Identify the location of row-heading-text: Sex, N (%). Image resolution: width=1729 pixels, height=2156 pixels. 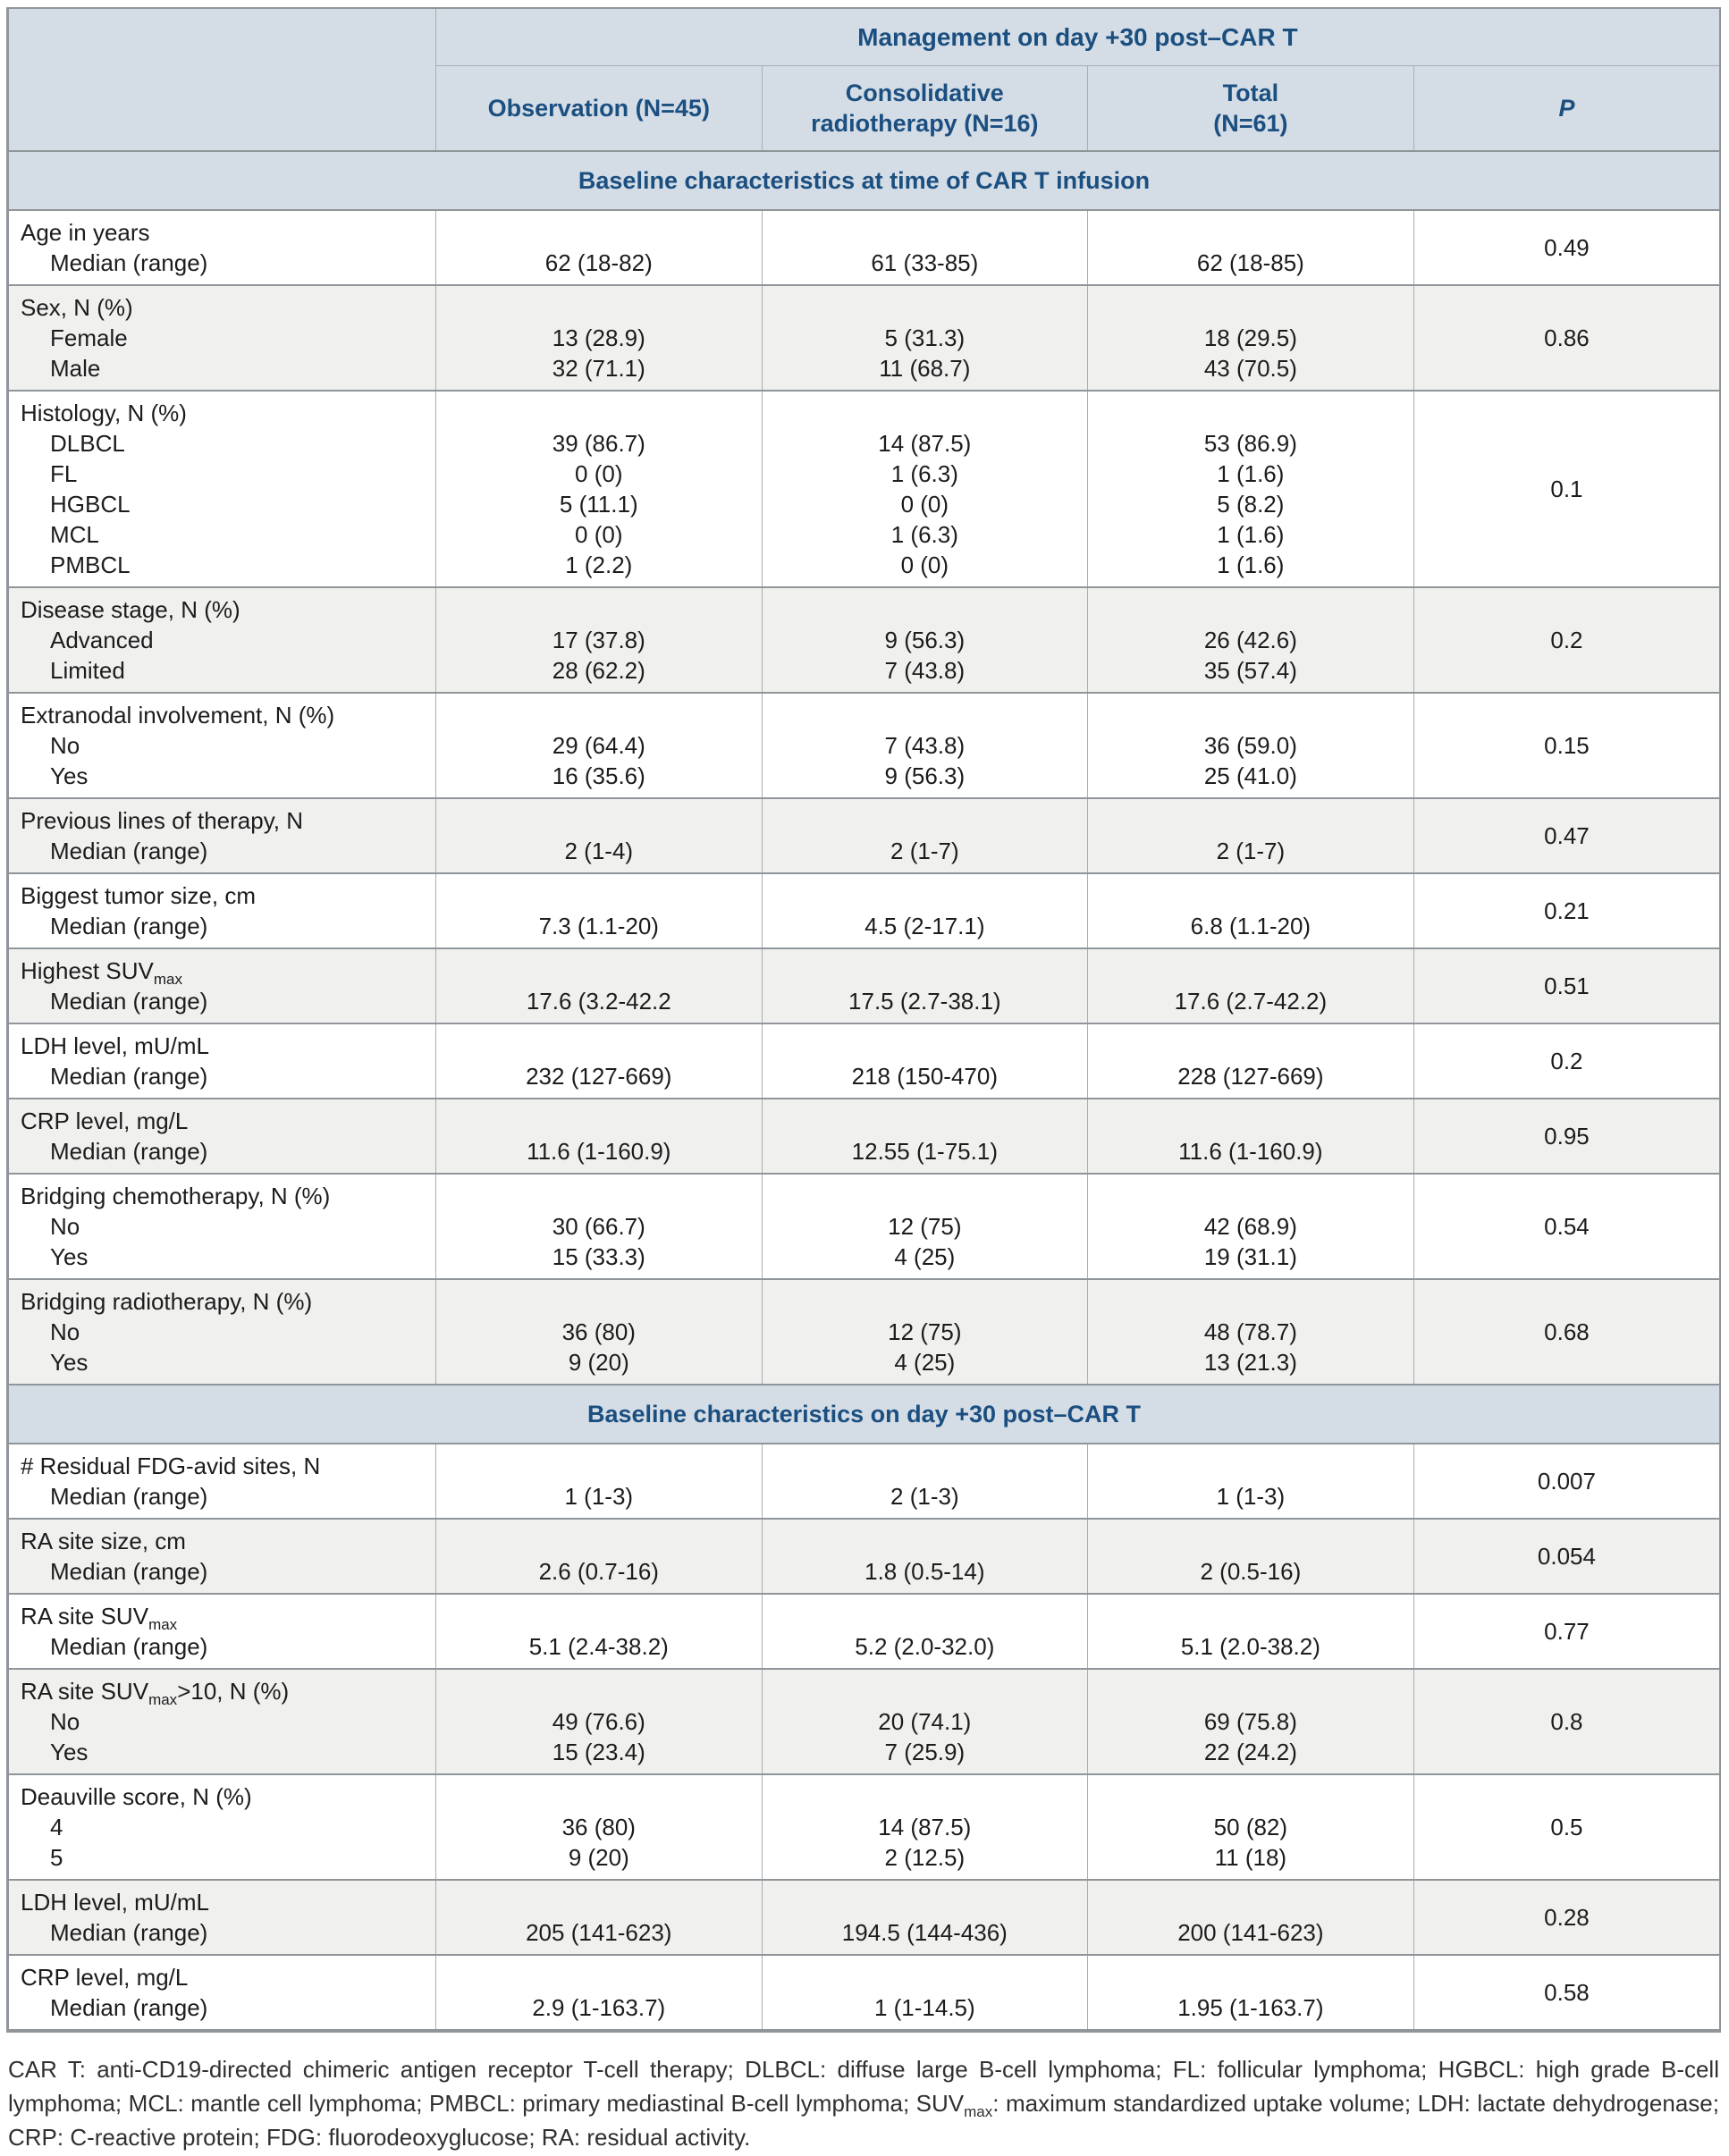
(77, 307).